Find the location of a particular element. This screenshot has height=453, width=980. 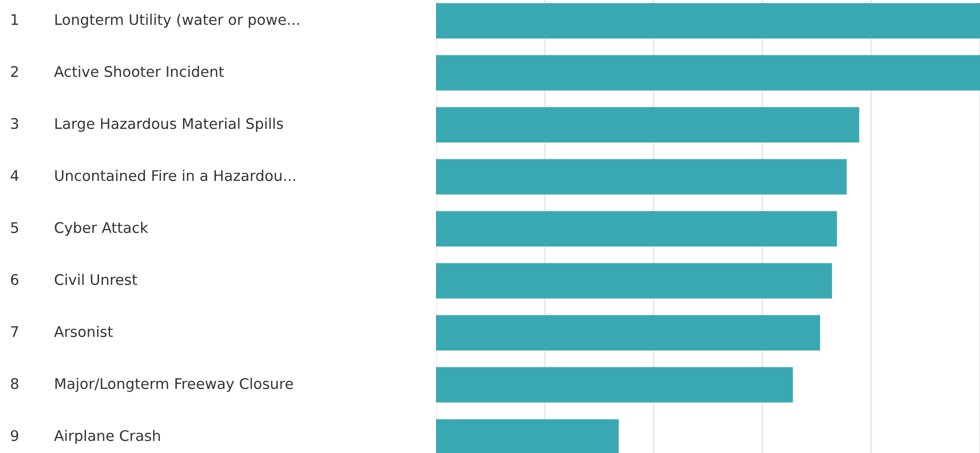

text: 1 is located at coordinates (15, 19).